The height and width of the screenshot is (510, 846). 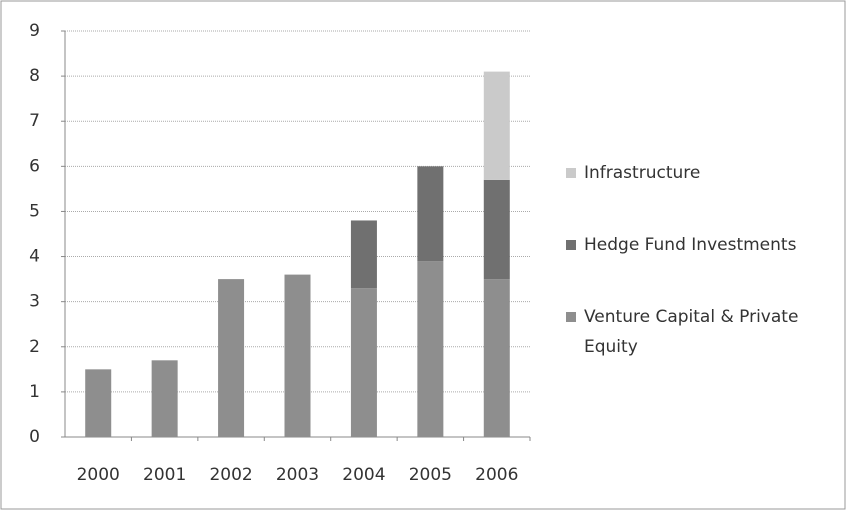 I want to click on y-tick-label: 8, so click(x=34, y=76).